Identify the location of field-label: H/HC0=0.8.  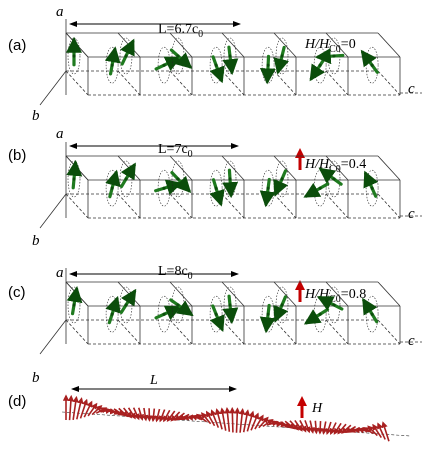
(335, 296).